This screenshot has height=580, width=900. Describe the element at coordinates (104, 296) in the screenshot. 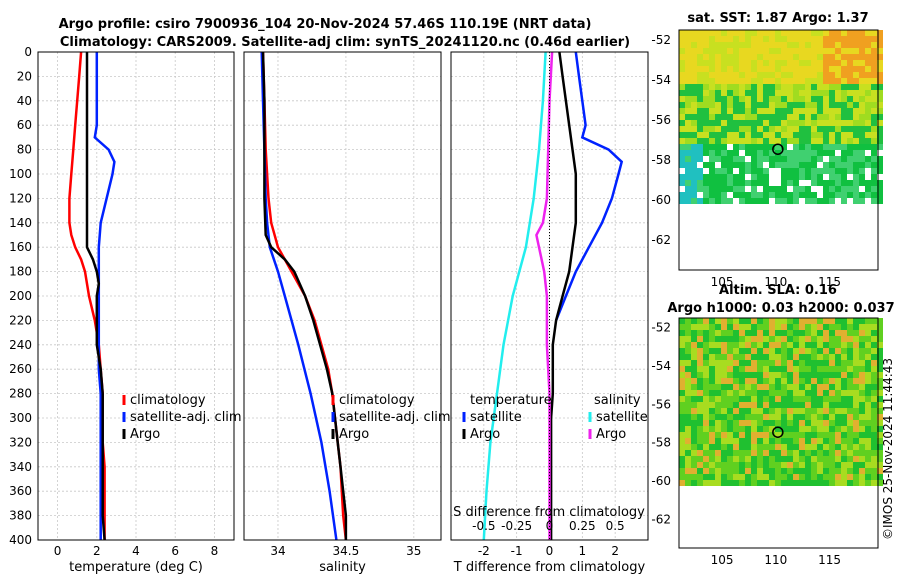

I see `series-line-satellite-adj-clim` at that location.